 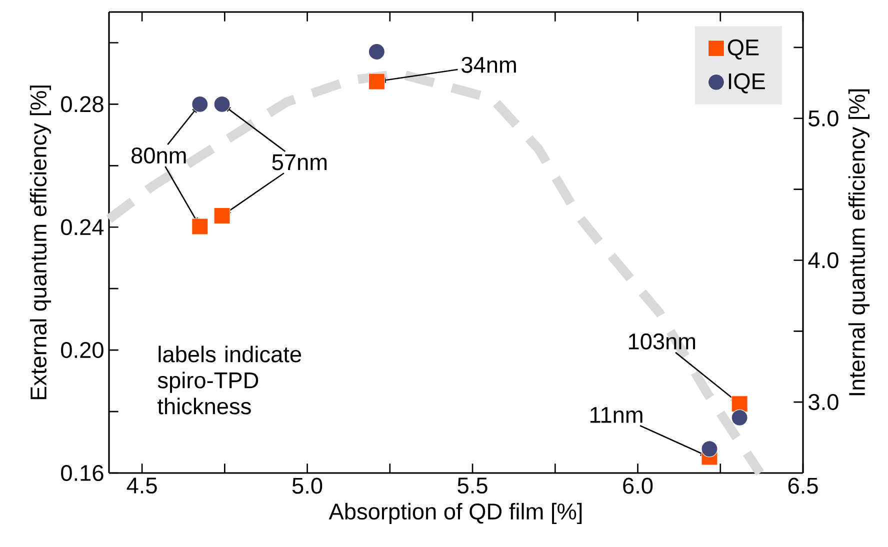 What do you see at coordinates (746, 83) in the screenshot?
I see `legend-label: IQE` at bounding box center [746, 83].